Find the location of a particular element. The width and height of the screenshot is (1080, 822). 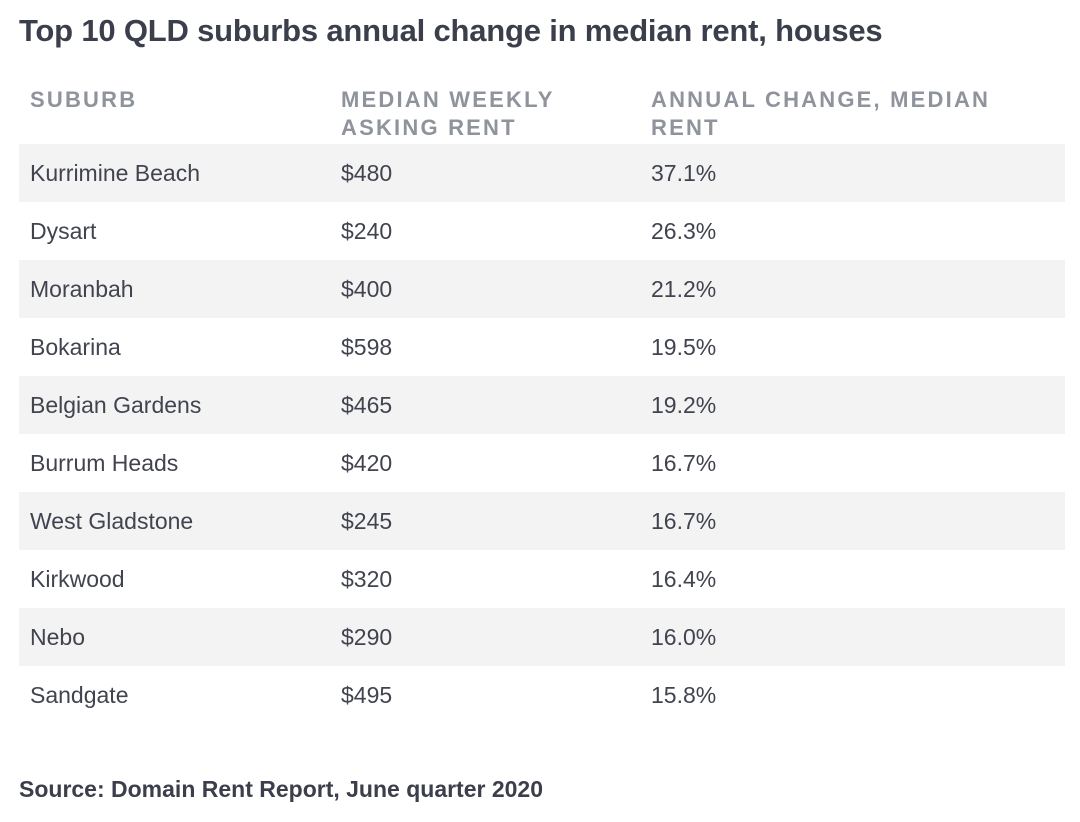

table-row: Kurrimine Beach $480 37.1% is located at coordinates (542, 173).